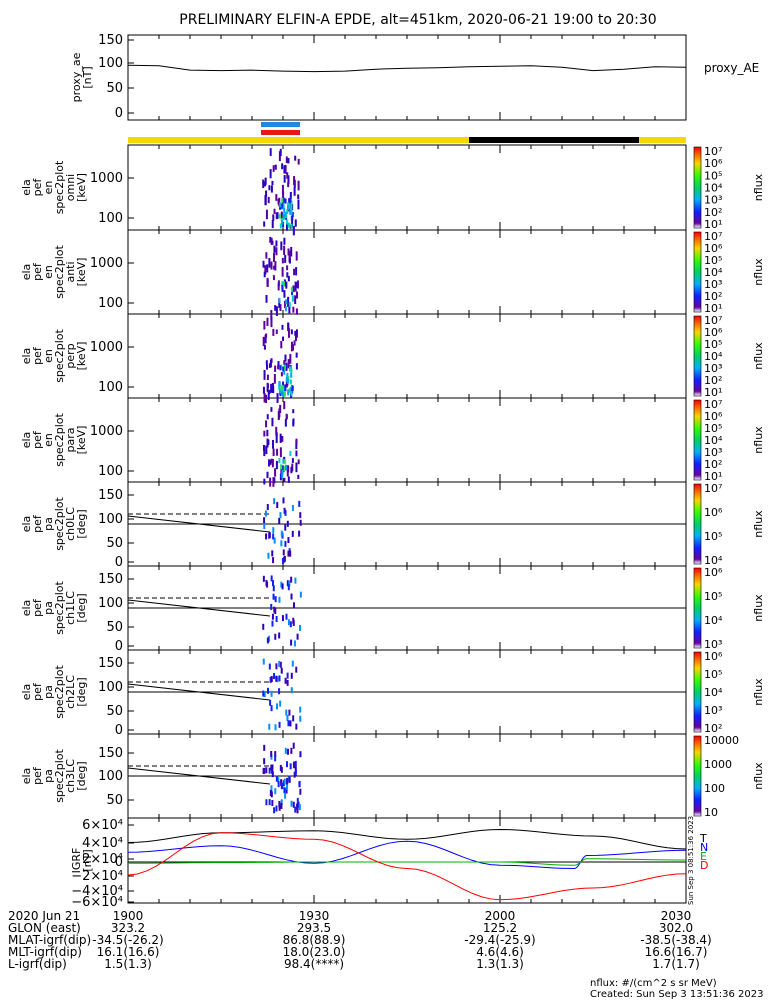 This screenshot has width=775, height=1000. What do you see at coordinates (378, 77) in the screenshot?
I see `panel-proxy_ae: 150100500proxy_ae[nT]` at bounding box center [378, 77].